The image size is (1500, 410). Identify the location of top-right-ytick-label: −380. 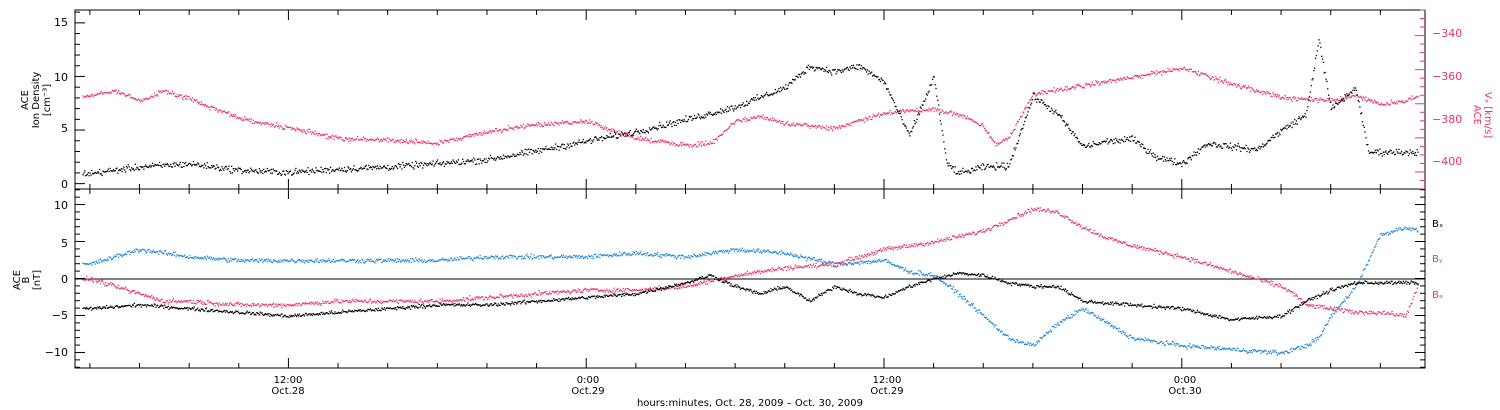
(1447, 119).